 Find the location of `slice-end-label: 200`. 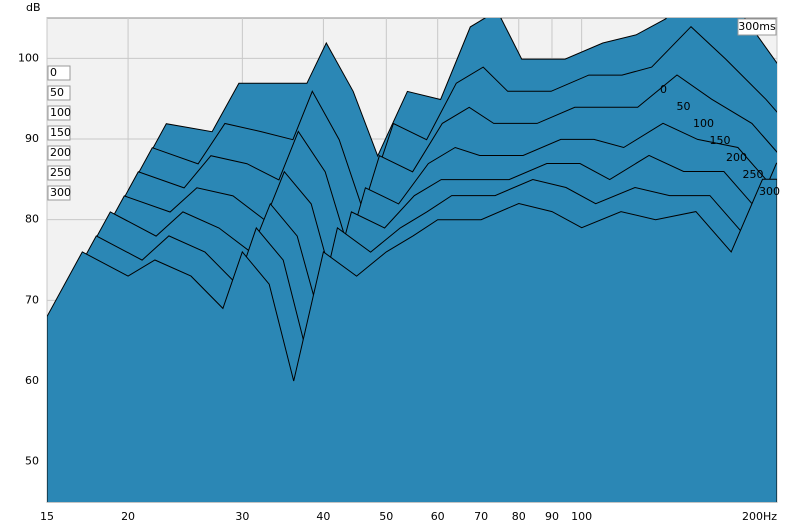

slice-end-label: 200 is located at coordinates (736, 157).